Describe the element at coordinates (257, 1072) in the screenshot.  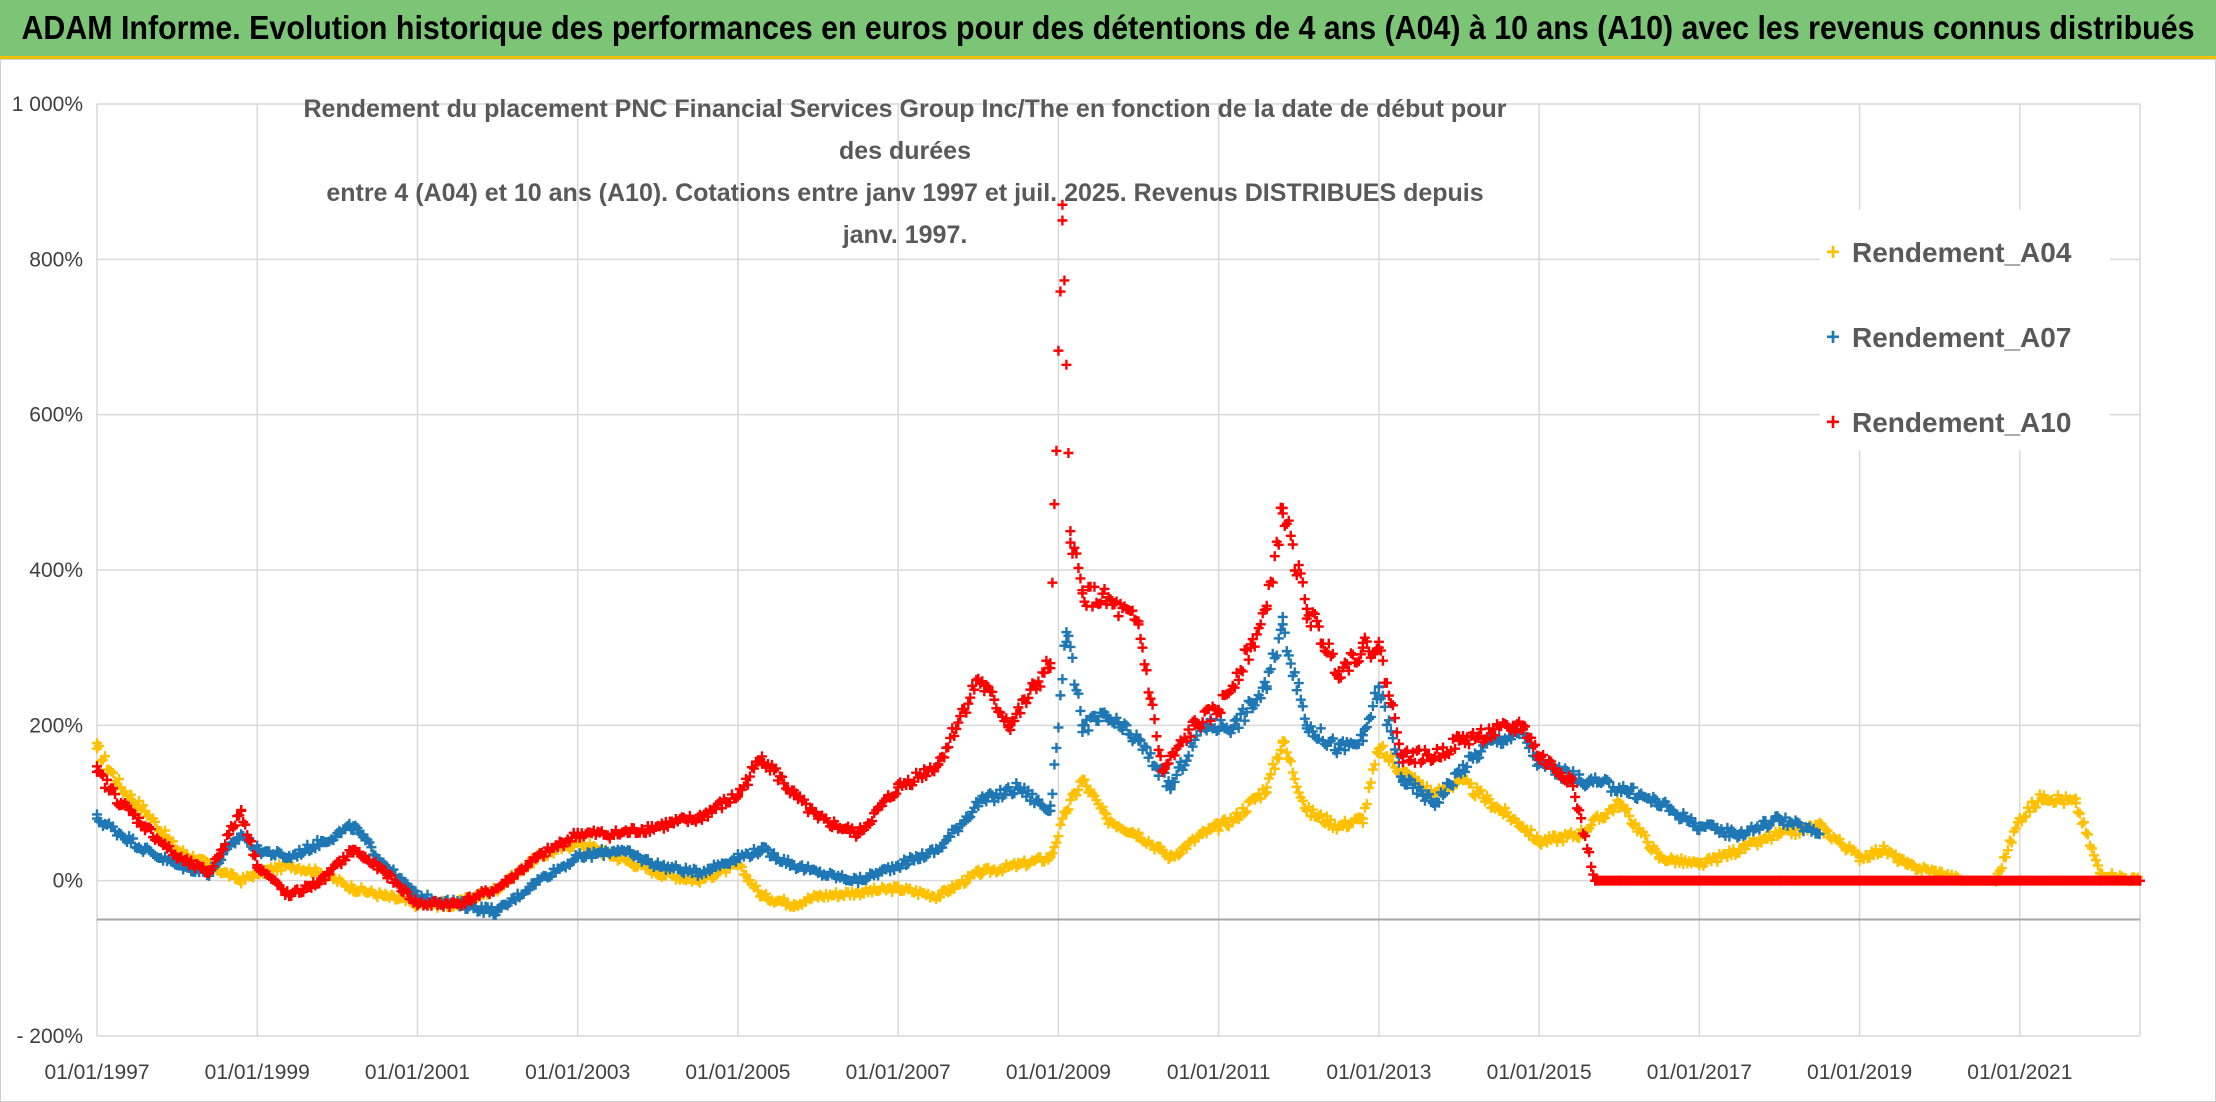
I see `x-tick-label: 01/01/1999` at that location.